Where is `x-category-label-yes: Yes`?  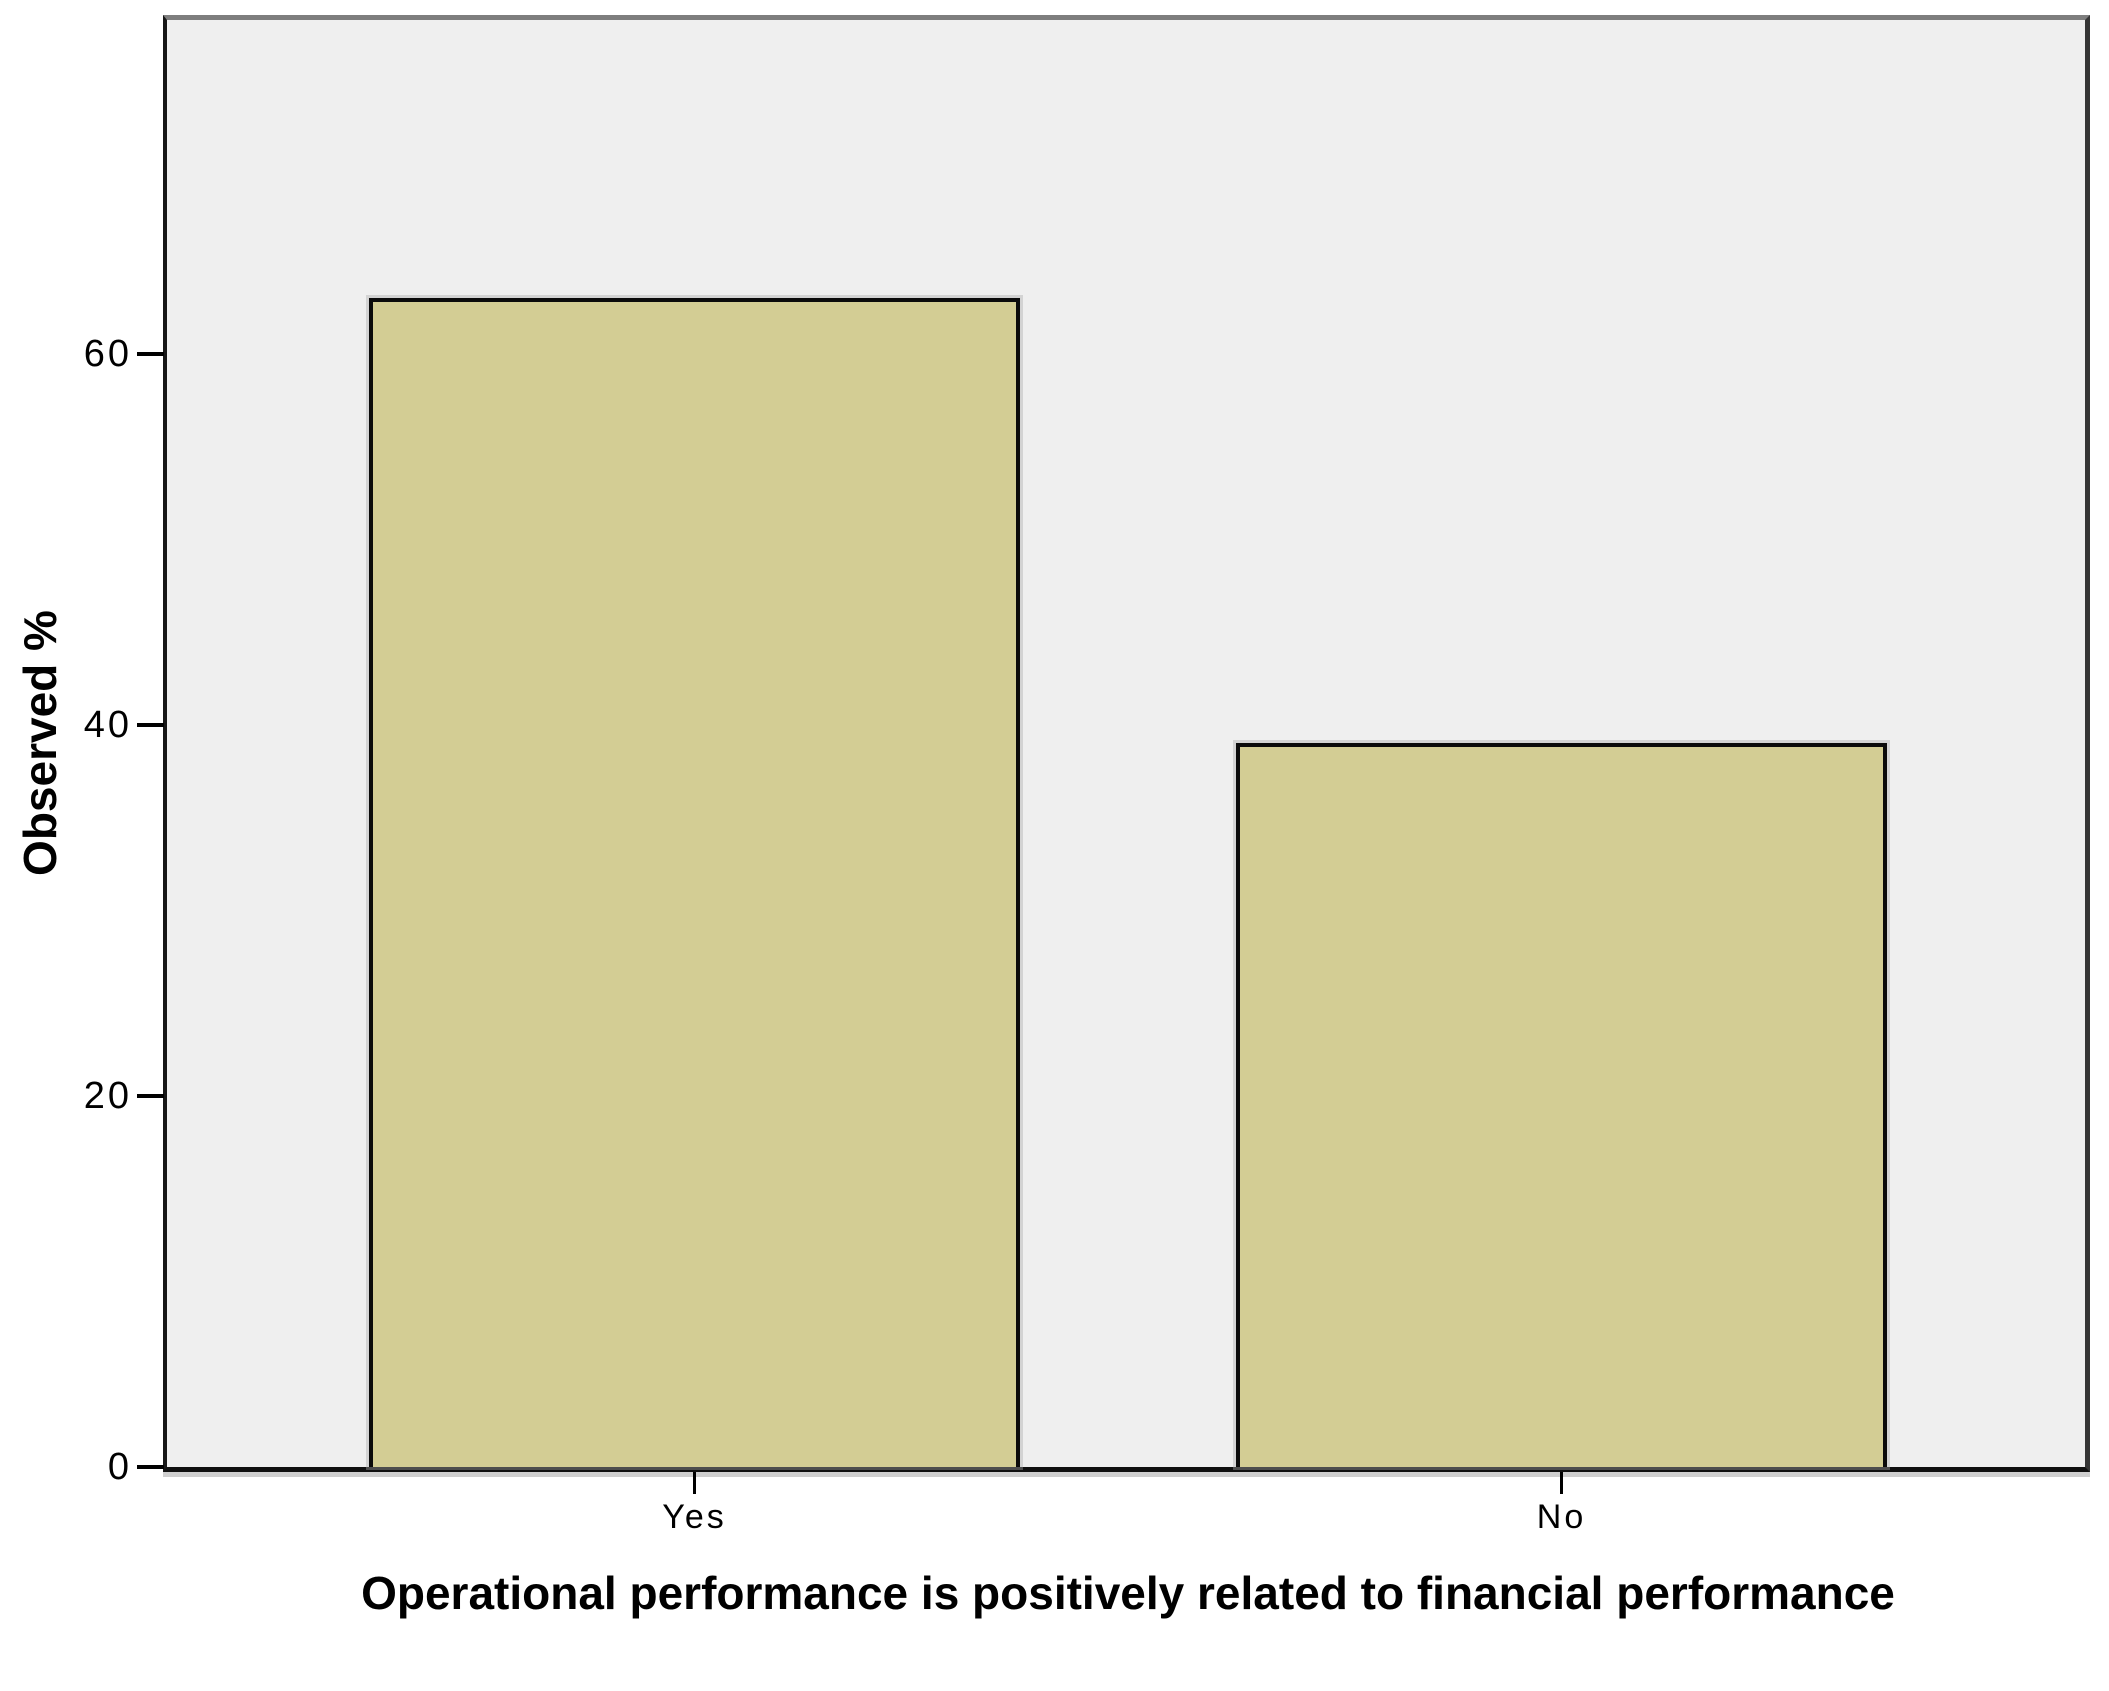
x-category-label-yes: Yes is located at coordinates (694, 1517).